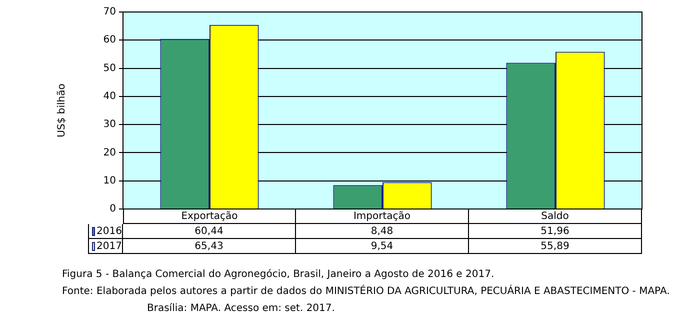 The height and width of the screenshot is (330, 695). What do you see at coordinates (382, 246) in the screenshot?
I see `data-label: 9,54` at bounding box center [382, 246].